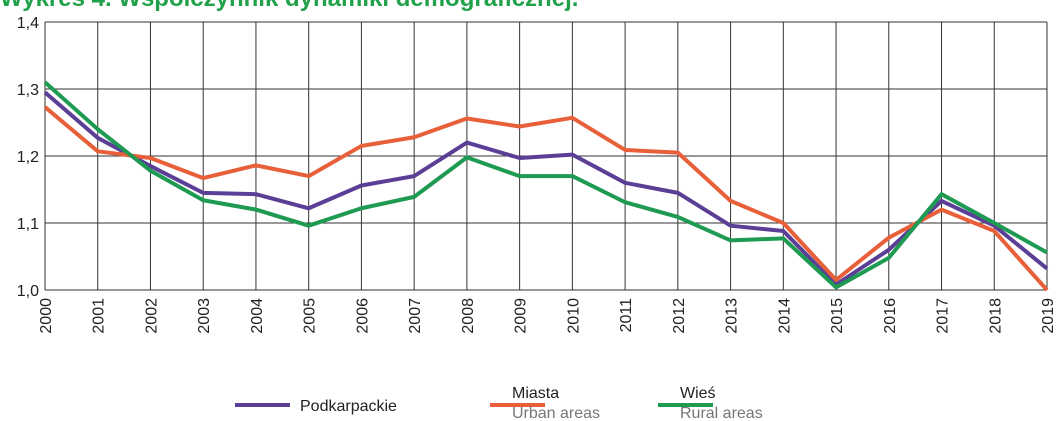  Describe the element at coordinates (573, 316) in the screenshot. I see `x-tick-label: 2010` at that location.